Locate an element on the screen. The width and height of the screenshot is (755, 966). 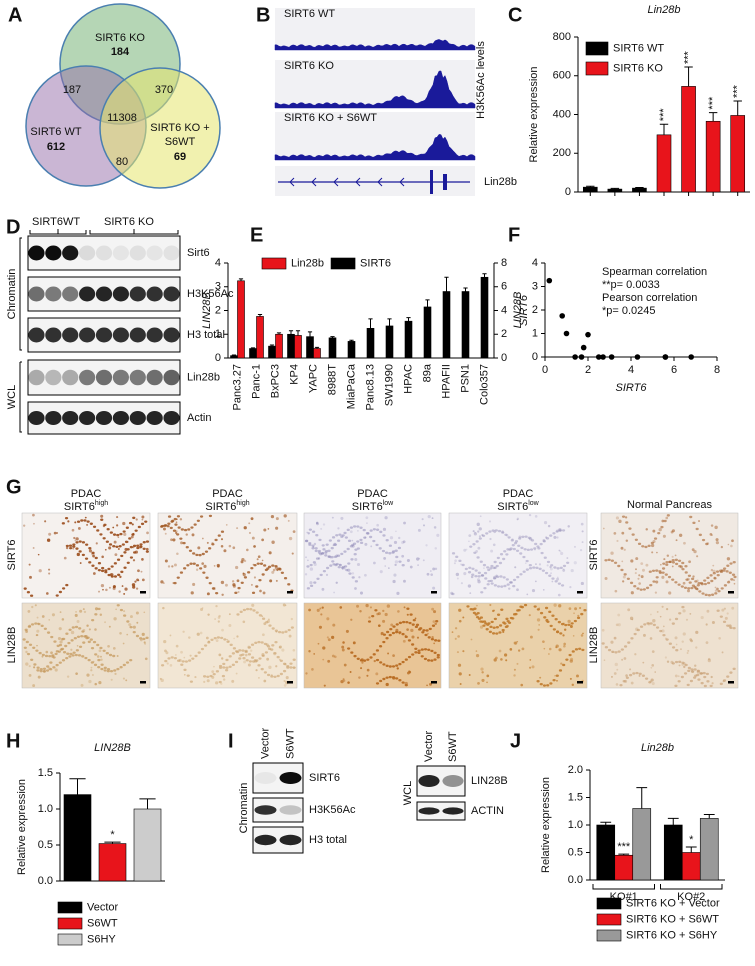
y-tick-label: 1.5 is located at coordinates (575, 797).